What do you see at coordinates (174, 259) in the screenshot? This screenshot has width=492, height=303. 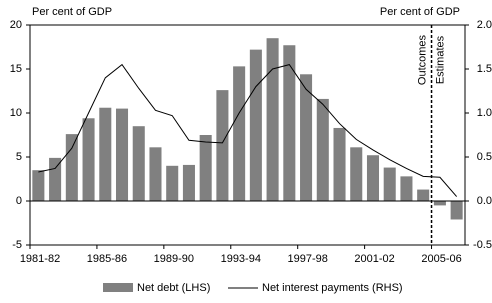 I see `x-tick-label: 1989-90` at bounding box center [174, 259].